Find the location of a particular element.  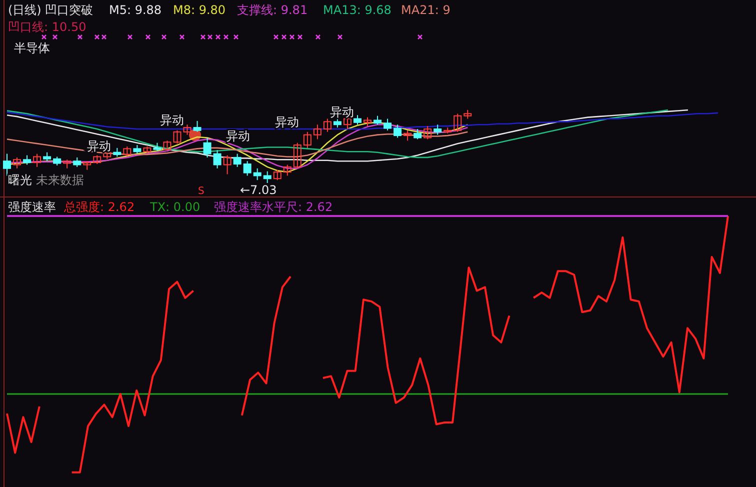

annotation: ←7.03 is located at coordinates (258, 190).